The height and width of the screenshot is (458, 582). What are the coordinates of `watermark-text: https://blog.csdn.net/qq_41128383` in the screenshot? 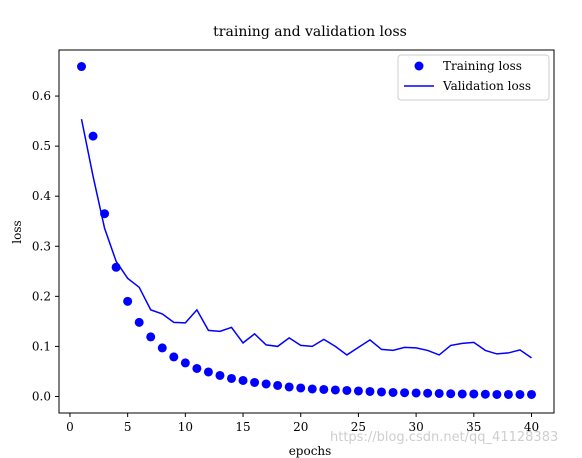 It's located at (444, 437).